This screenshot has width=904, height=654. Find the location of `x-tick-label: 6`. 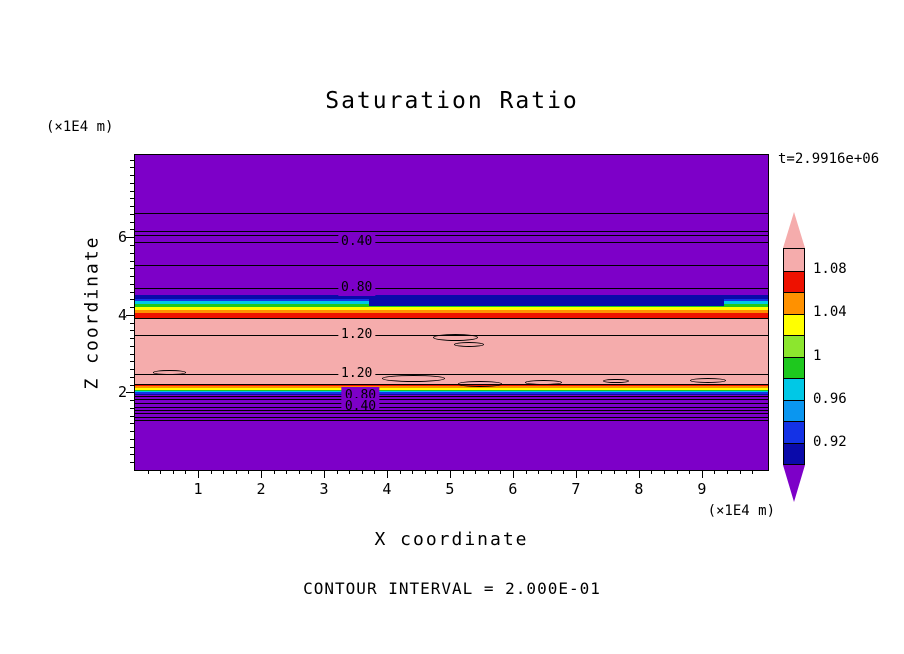

x-tick-label: 6 is located at coordinates (513, 489).